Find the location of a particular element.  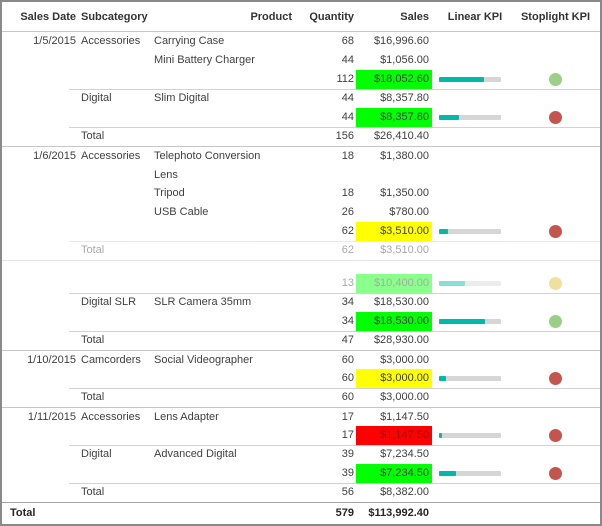

table-row: 60 $3,000.00 is located at coordinates (301, 378).